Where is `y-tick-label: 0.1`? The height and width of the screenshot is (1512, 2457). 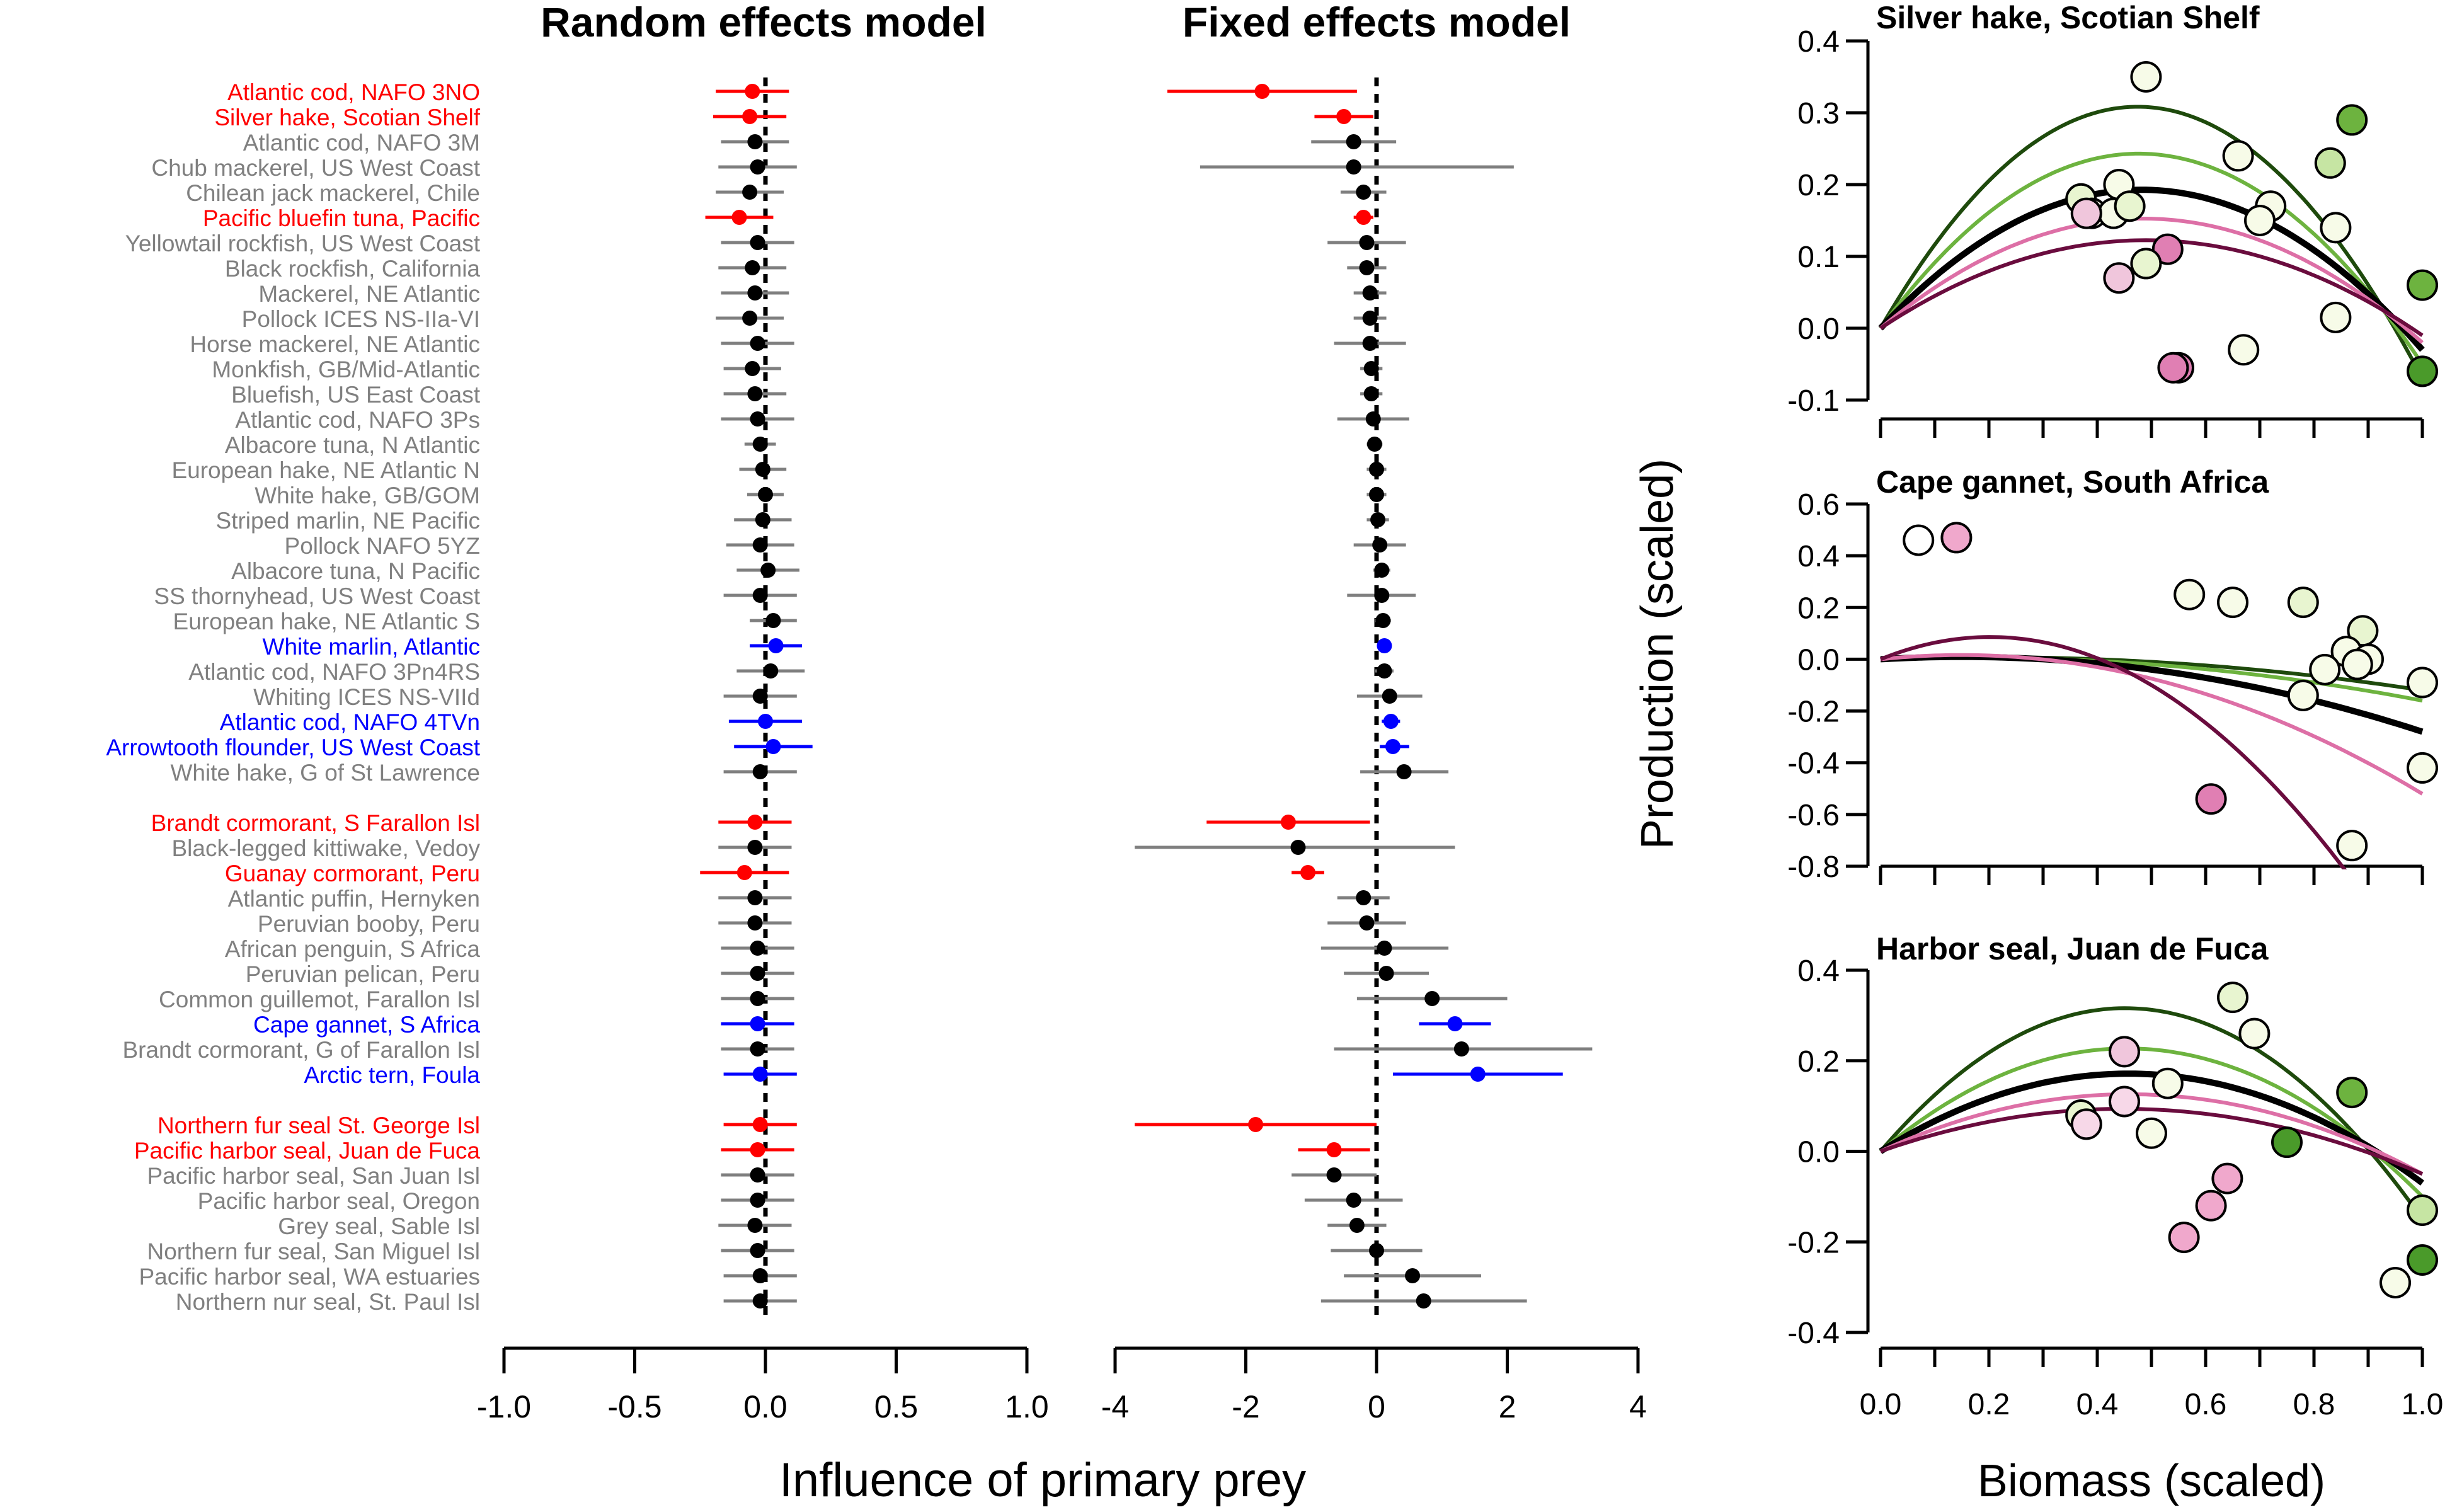 y-tick-label: 0.1 is located at coordinates (1818, 257).